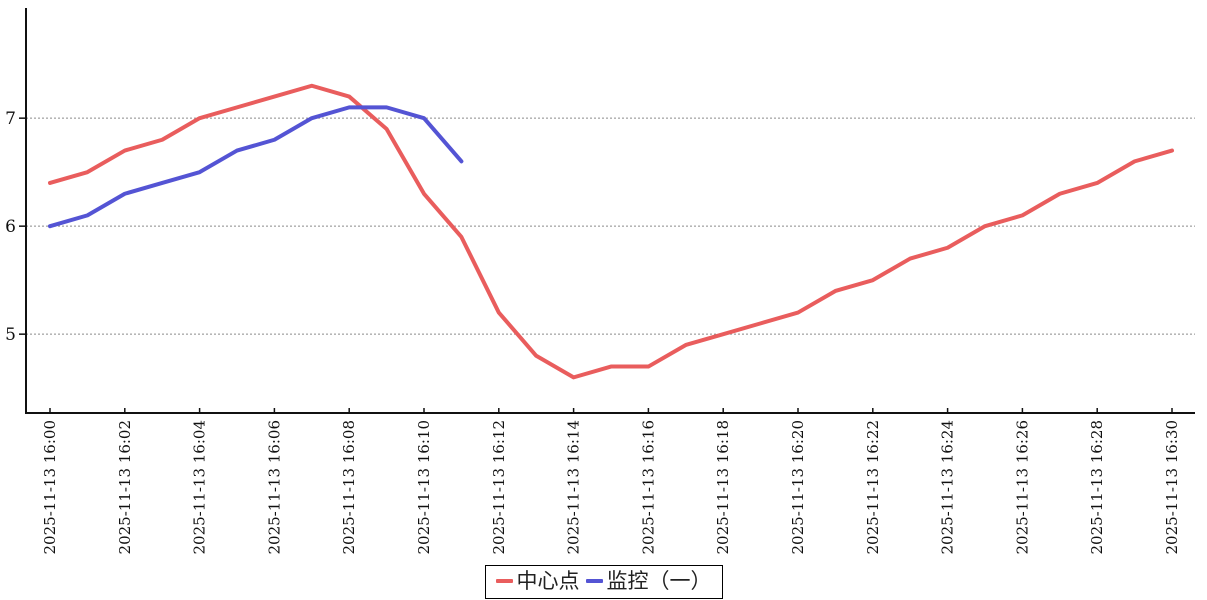  Describe the element at coordinates (50, 487) in the screenshot. I see `x-tick-label: 2025-11-13 16:00` at that location.